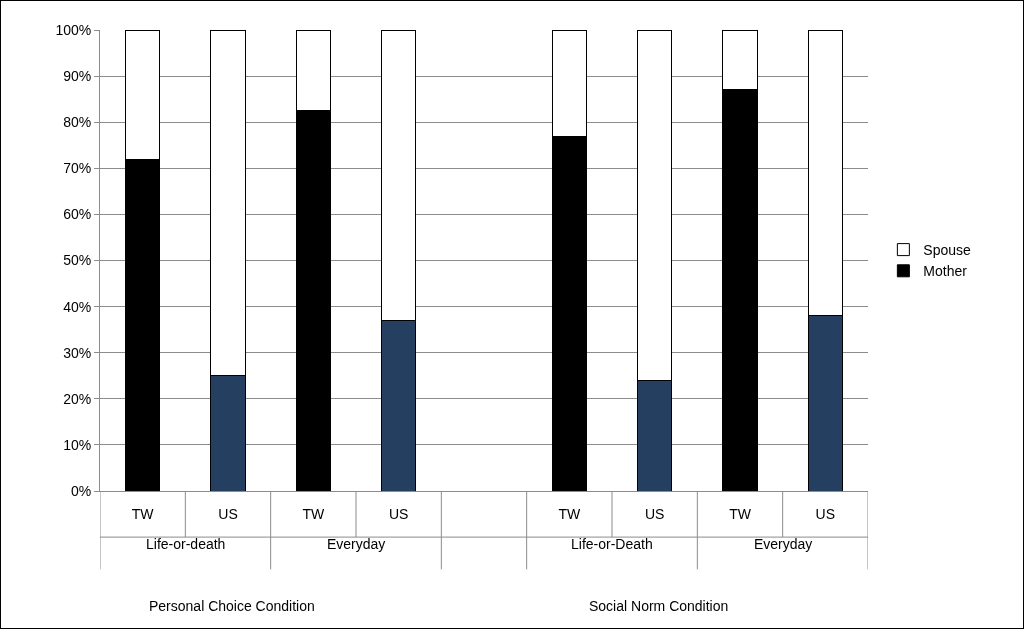 Image resolution: width=1024 pixels, height=629 pixels. I want to click on legend-label: Spouse, so click(947, 250).